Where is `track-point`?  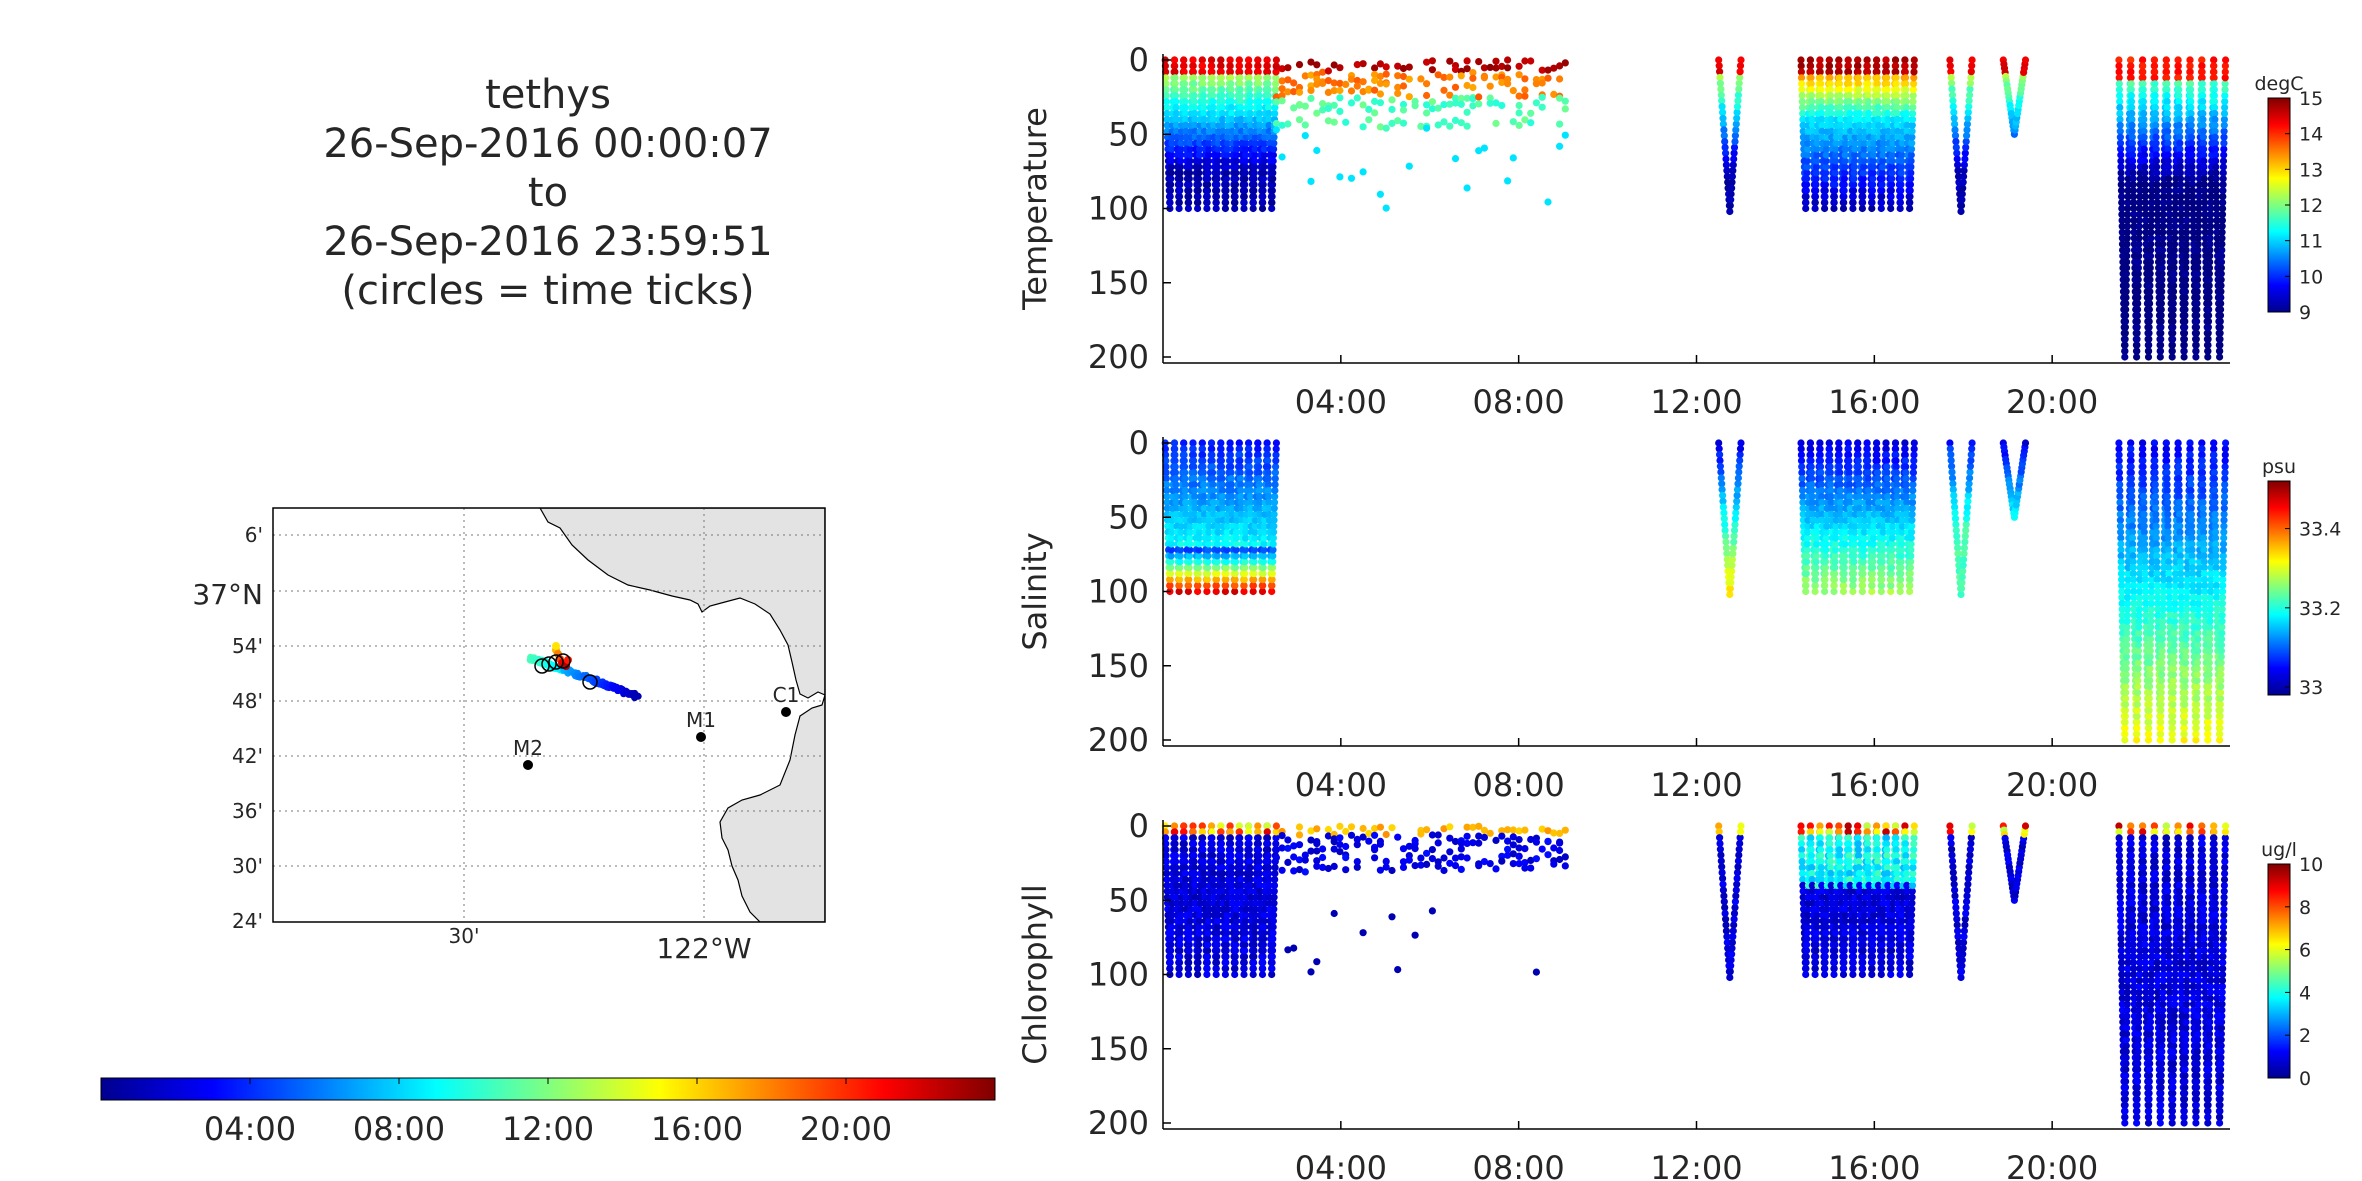 track-point is located at coordinates (556, 646).